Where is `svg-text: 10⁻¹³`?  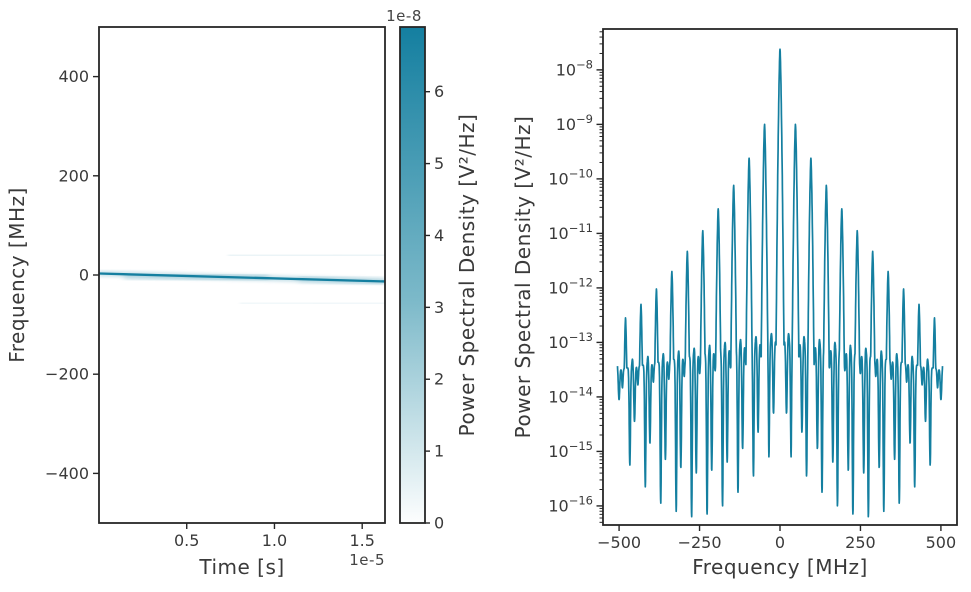 svg-text: 10⁻¹³ is located at coordinates (570, 341).